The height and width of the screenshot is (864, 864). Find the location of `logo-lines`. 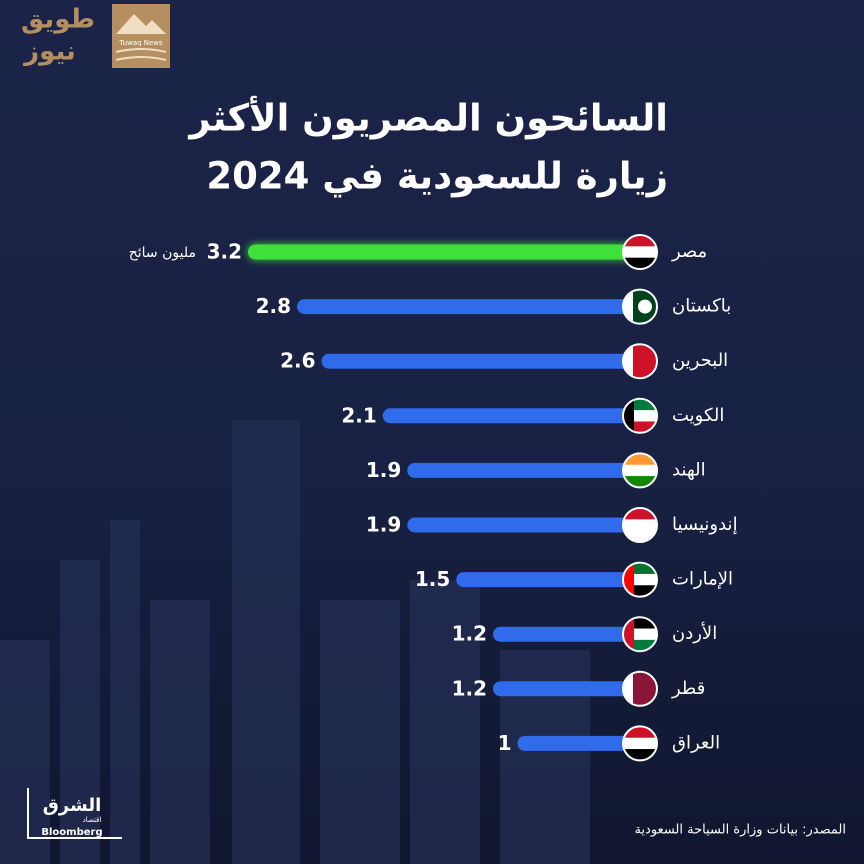

logo-lines is located at coordinates (141, 54).